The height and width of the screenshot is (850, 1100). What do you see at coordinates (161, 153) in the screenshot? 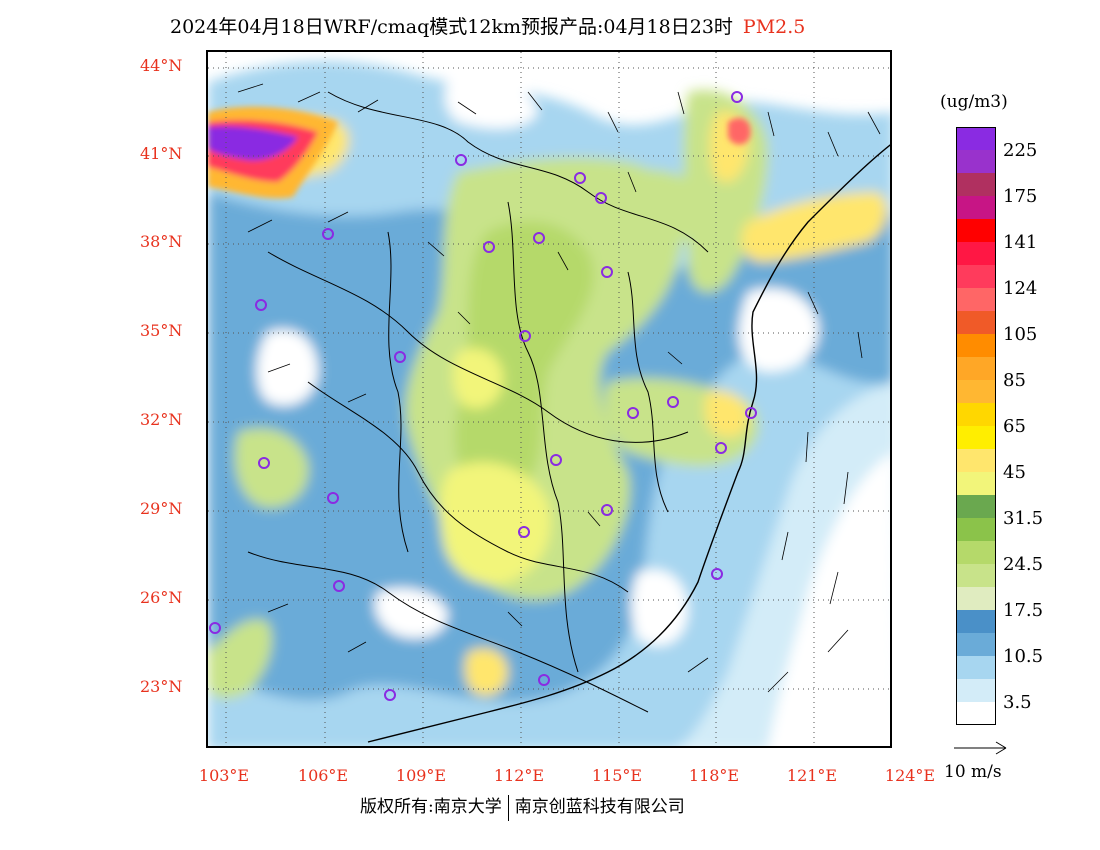
I see `lat-label-41: 41°N` at bounding box center [161, 153].